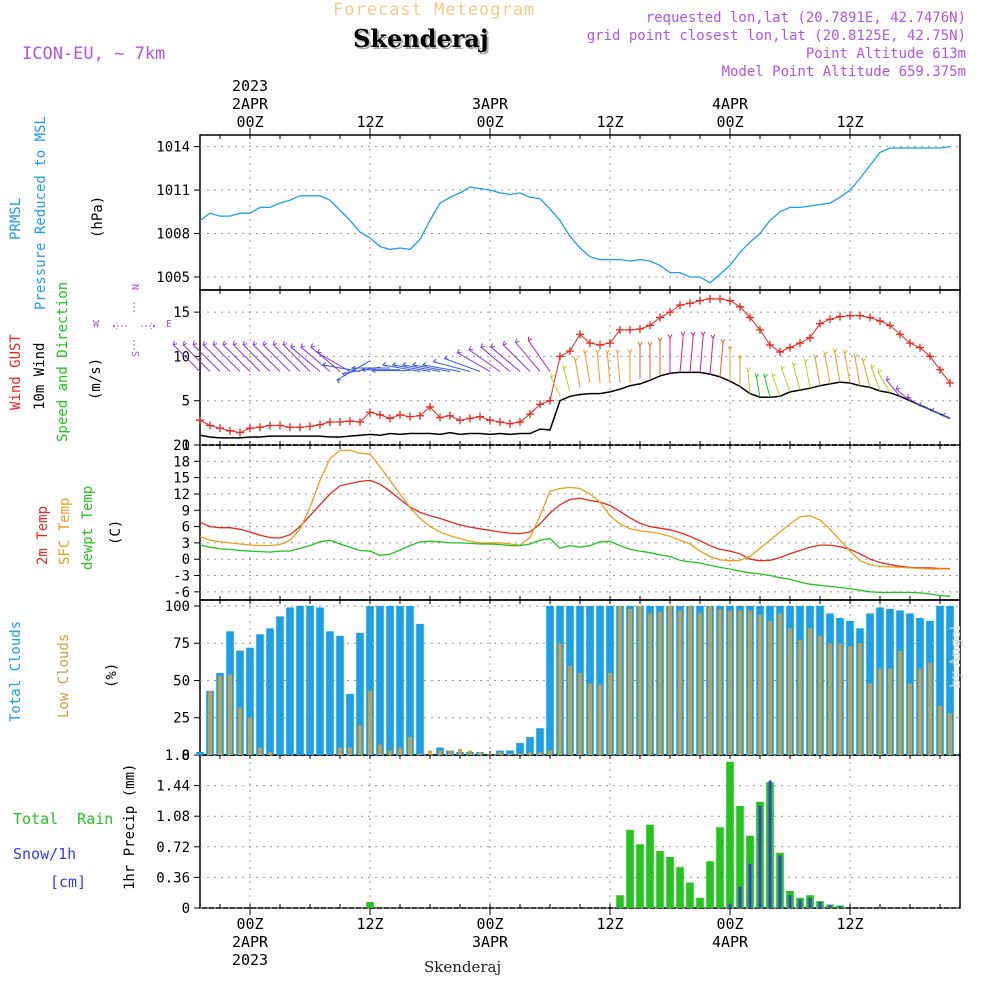  I want to click on temp-ytick-label: 6, so click(186, 528).